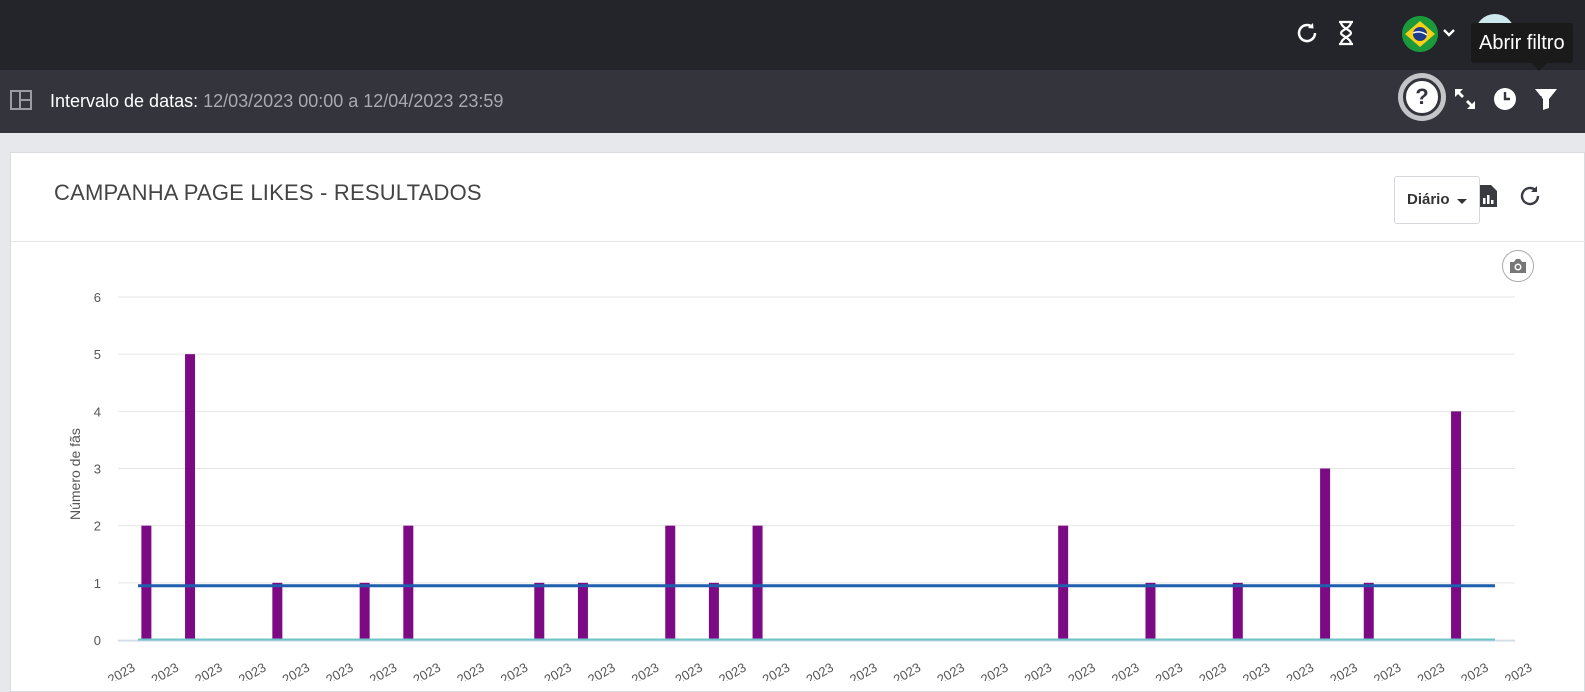 The image size is (1585, 692). I want to click on chart-title: CAMPANHA PAGE LIKES - RESULTADOS, so click(268, 192).